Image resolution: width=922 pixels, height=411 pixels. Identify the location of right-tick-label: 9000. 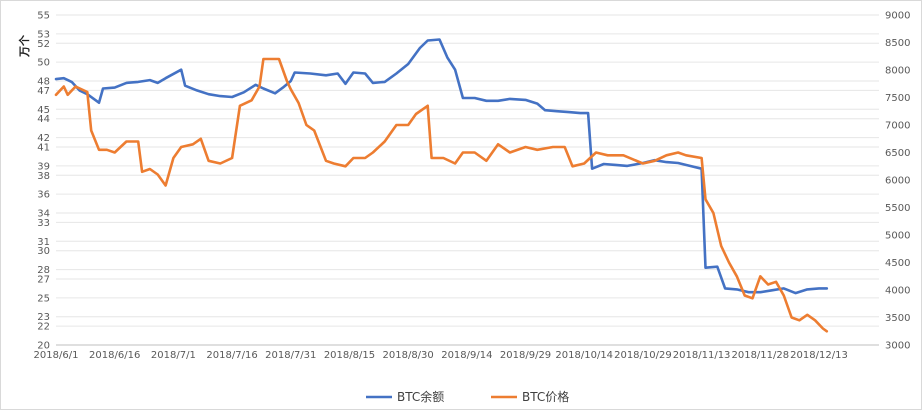
(897, 16).